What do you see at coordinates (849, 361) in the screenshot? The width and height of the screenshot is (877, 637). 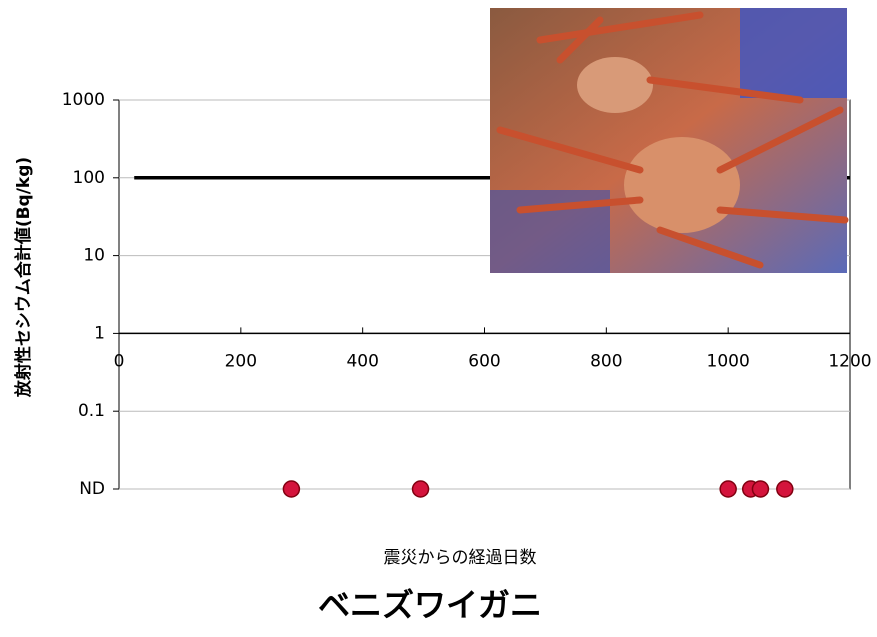 I see `x-tick-label: 1200` at bounding box center [849, 361].